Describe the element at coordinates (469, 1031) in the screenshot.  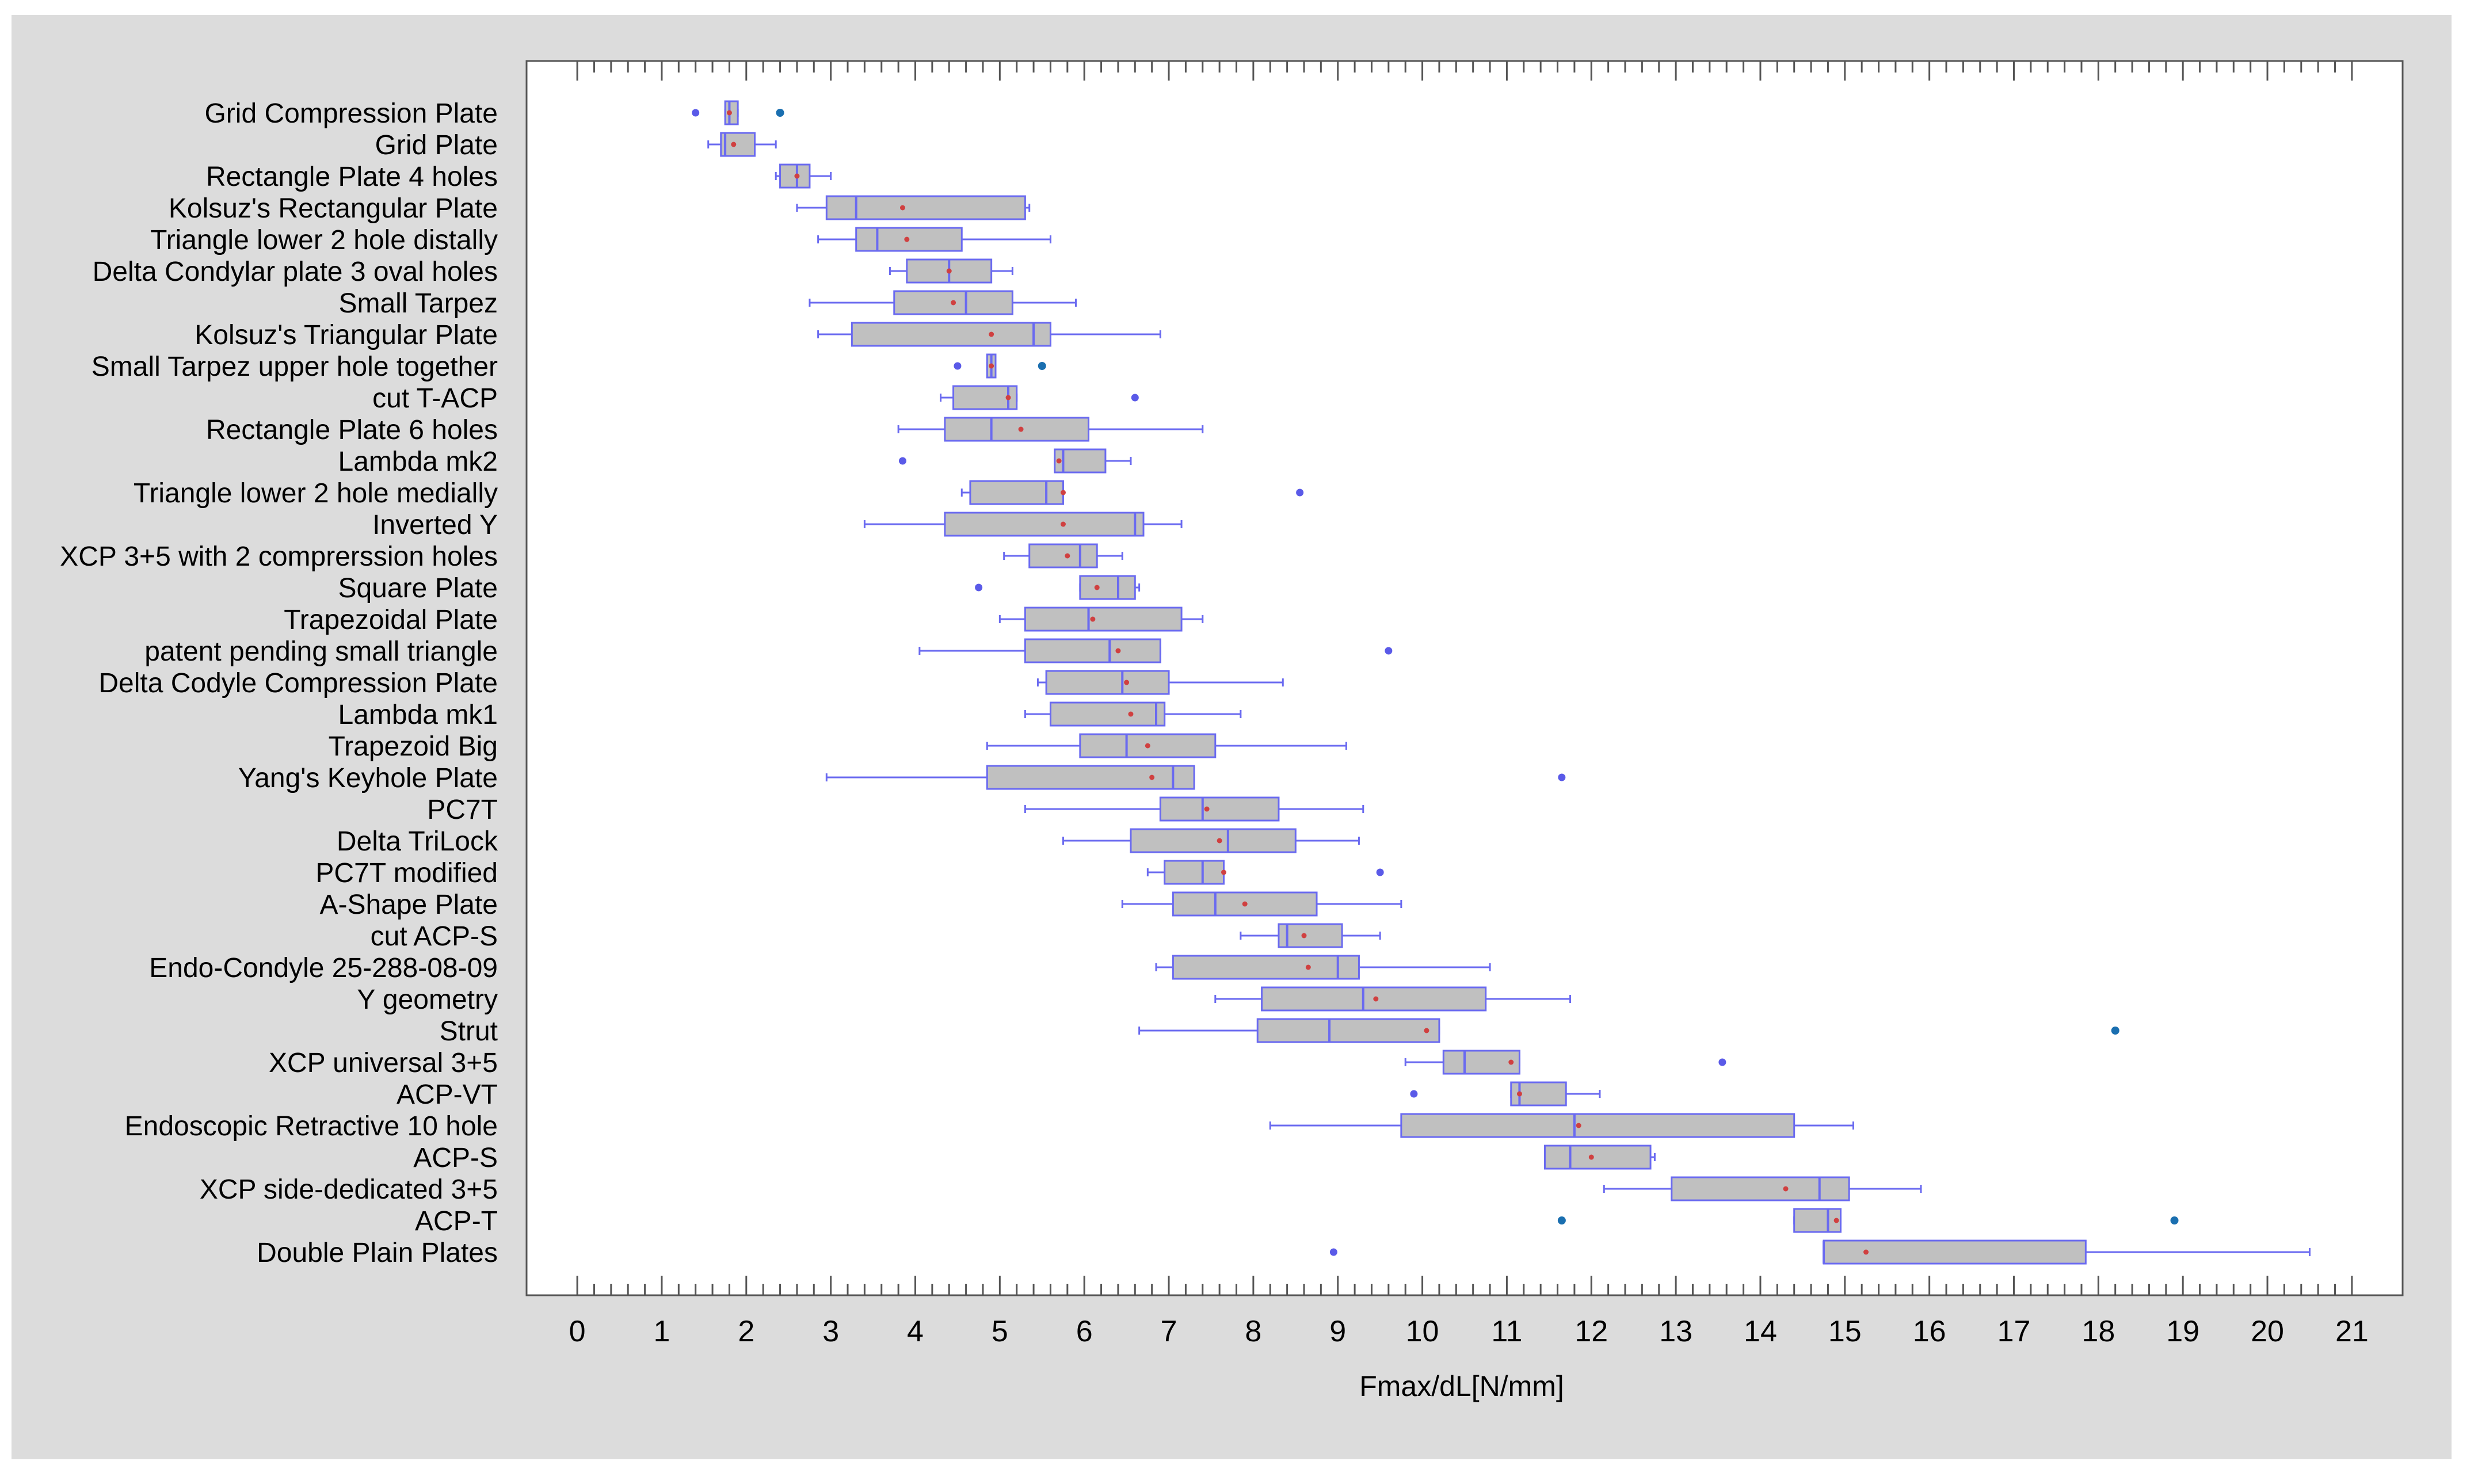
I see `category-label: Strut` at that location.